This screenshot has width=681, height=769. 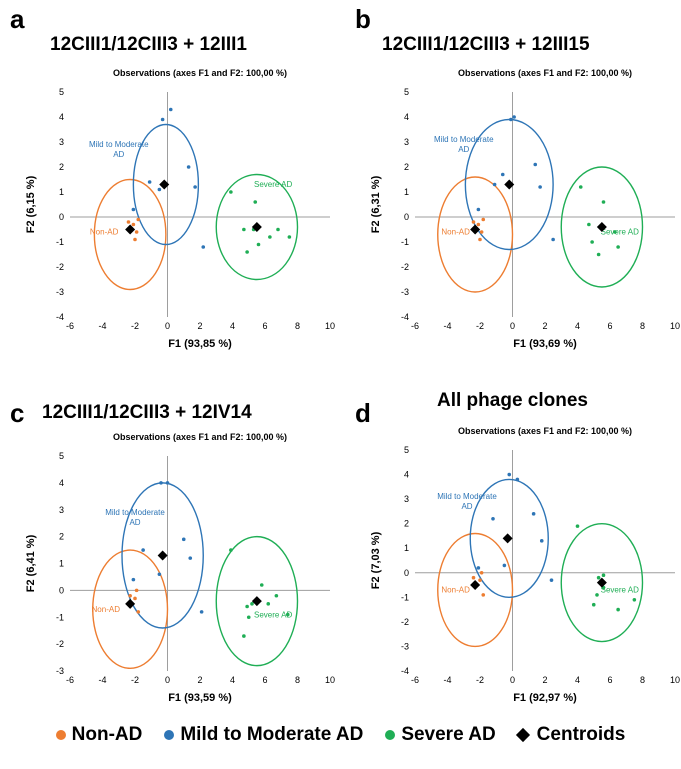 What do you see at coordinates (61, 117) in the screenshot?
I see `y-tick-label: 4` at bounding box center [61, 117].